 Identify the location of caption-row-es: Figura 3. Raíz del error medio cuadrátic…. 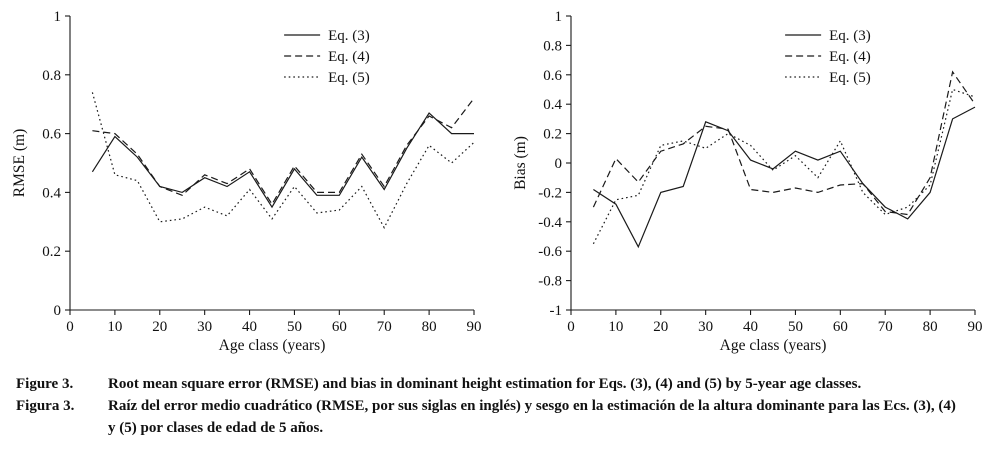
(500, 418).